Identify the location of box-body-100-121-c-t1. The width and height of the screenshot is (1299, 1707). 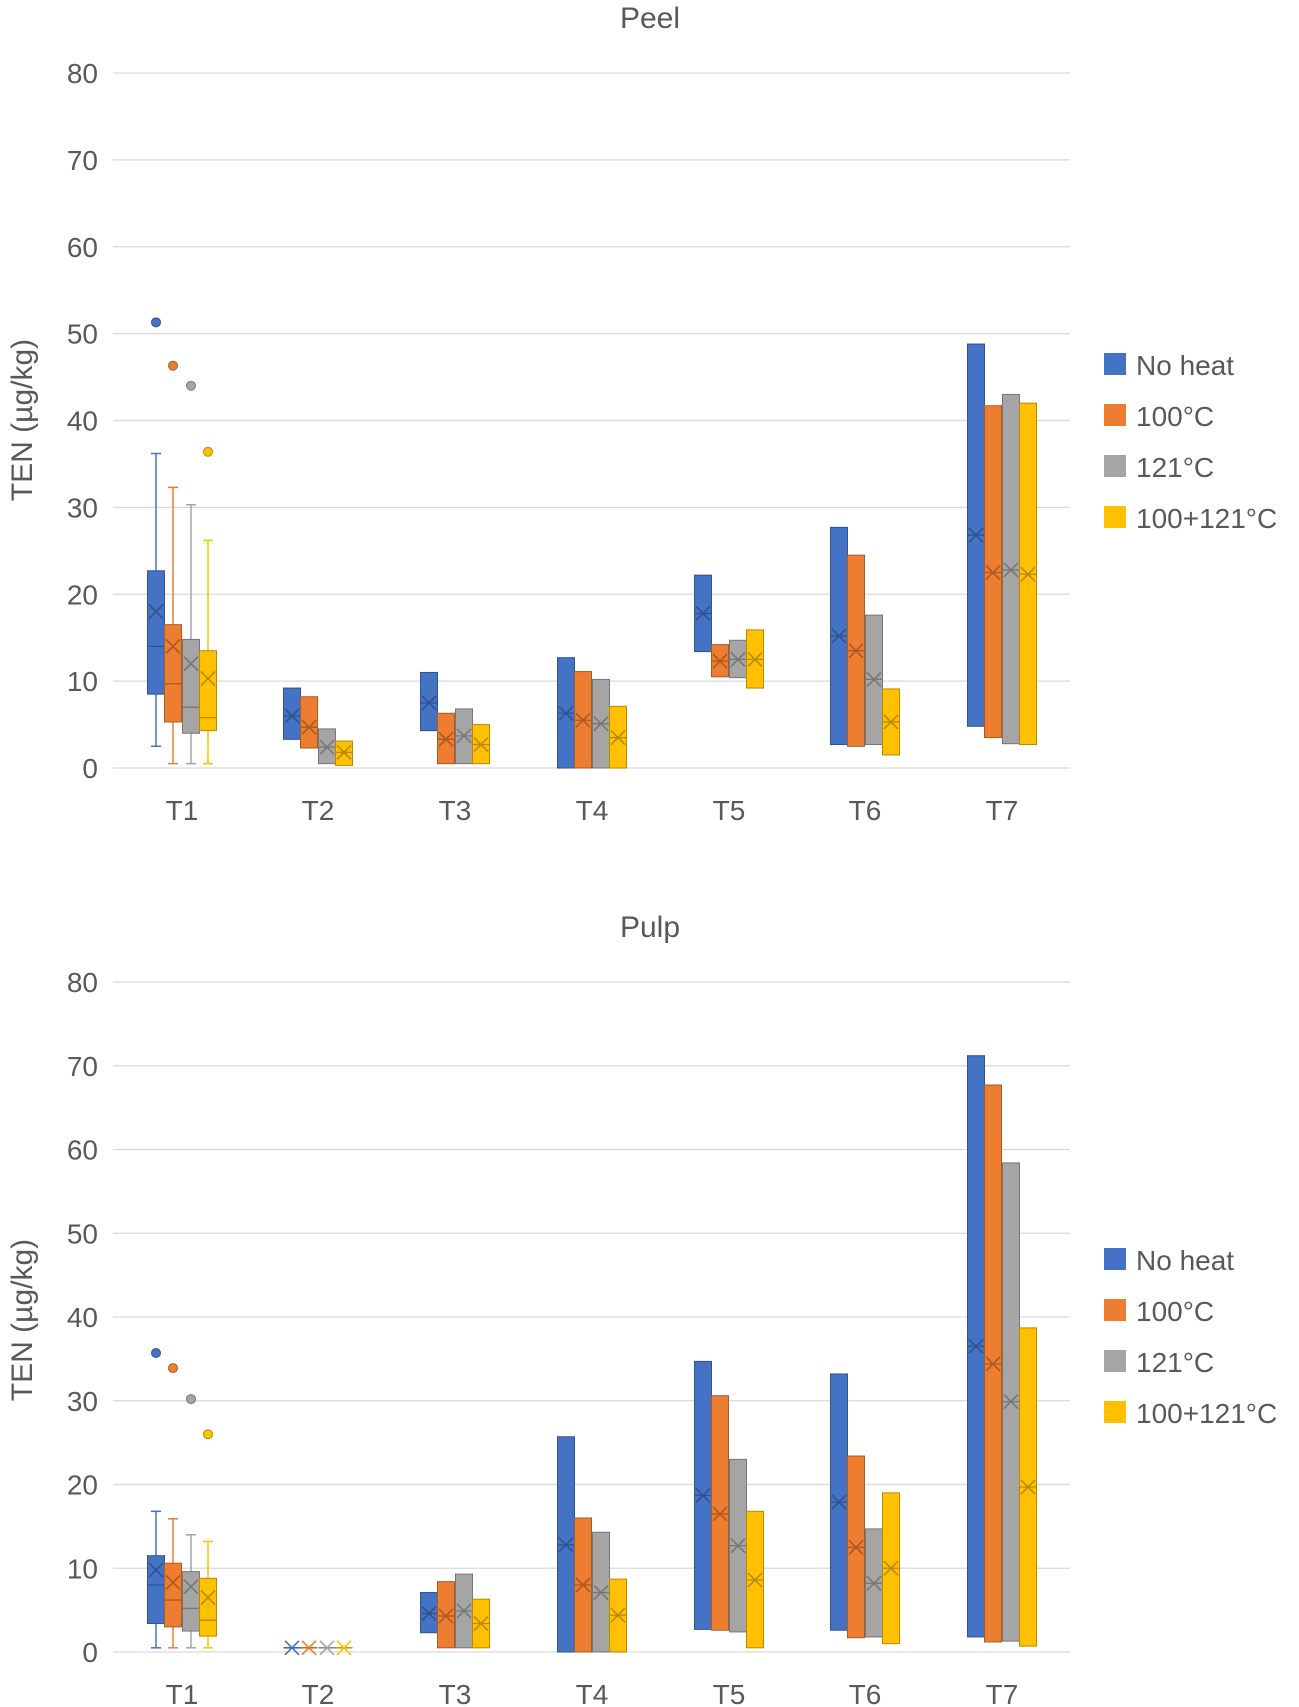
(208, 1607).